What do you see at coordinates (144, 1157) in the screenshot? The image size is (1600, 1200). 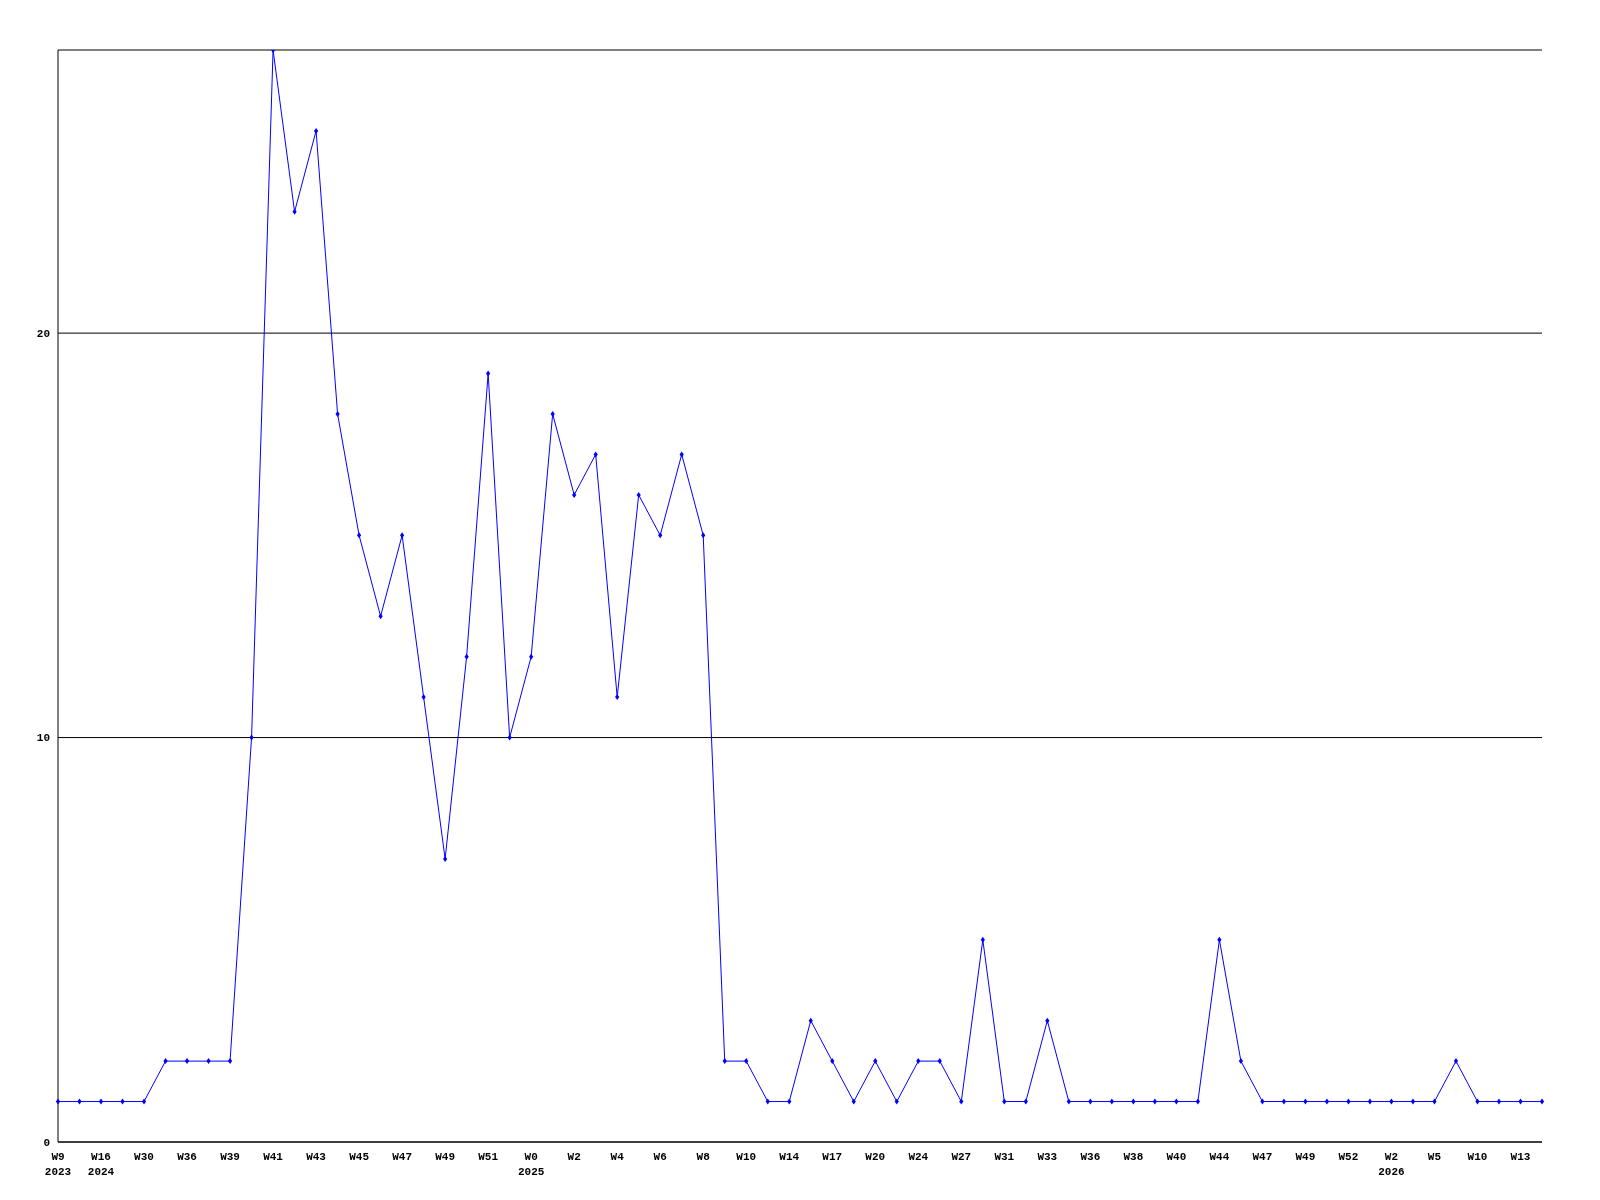 I see `x-tick-label: W30` at bounding box center [144, 1157].